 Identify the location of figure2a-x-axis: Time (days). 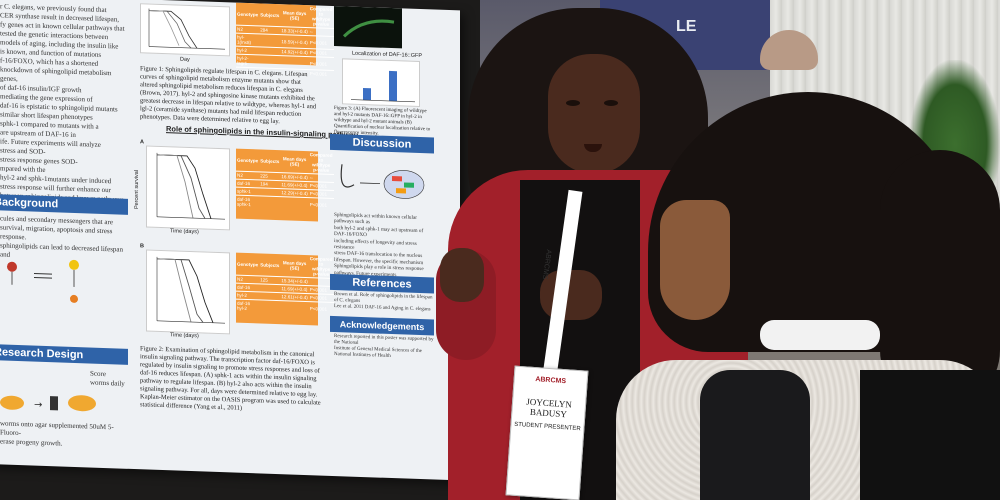
(184, 232).